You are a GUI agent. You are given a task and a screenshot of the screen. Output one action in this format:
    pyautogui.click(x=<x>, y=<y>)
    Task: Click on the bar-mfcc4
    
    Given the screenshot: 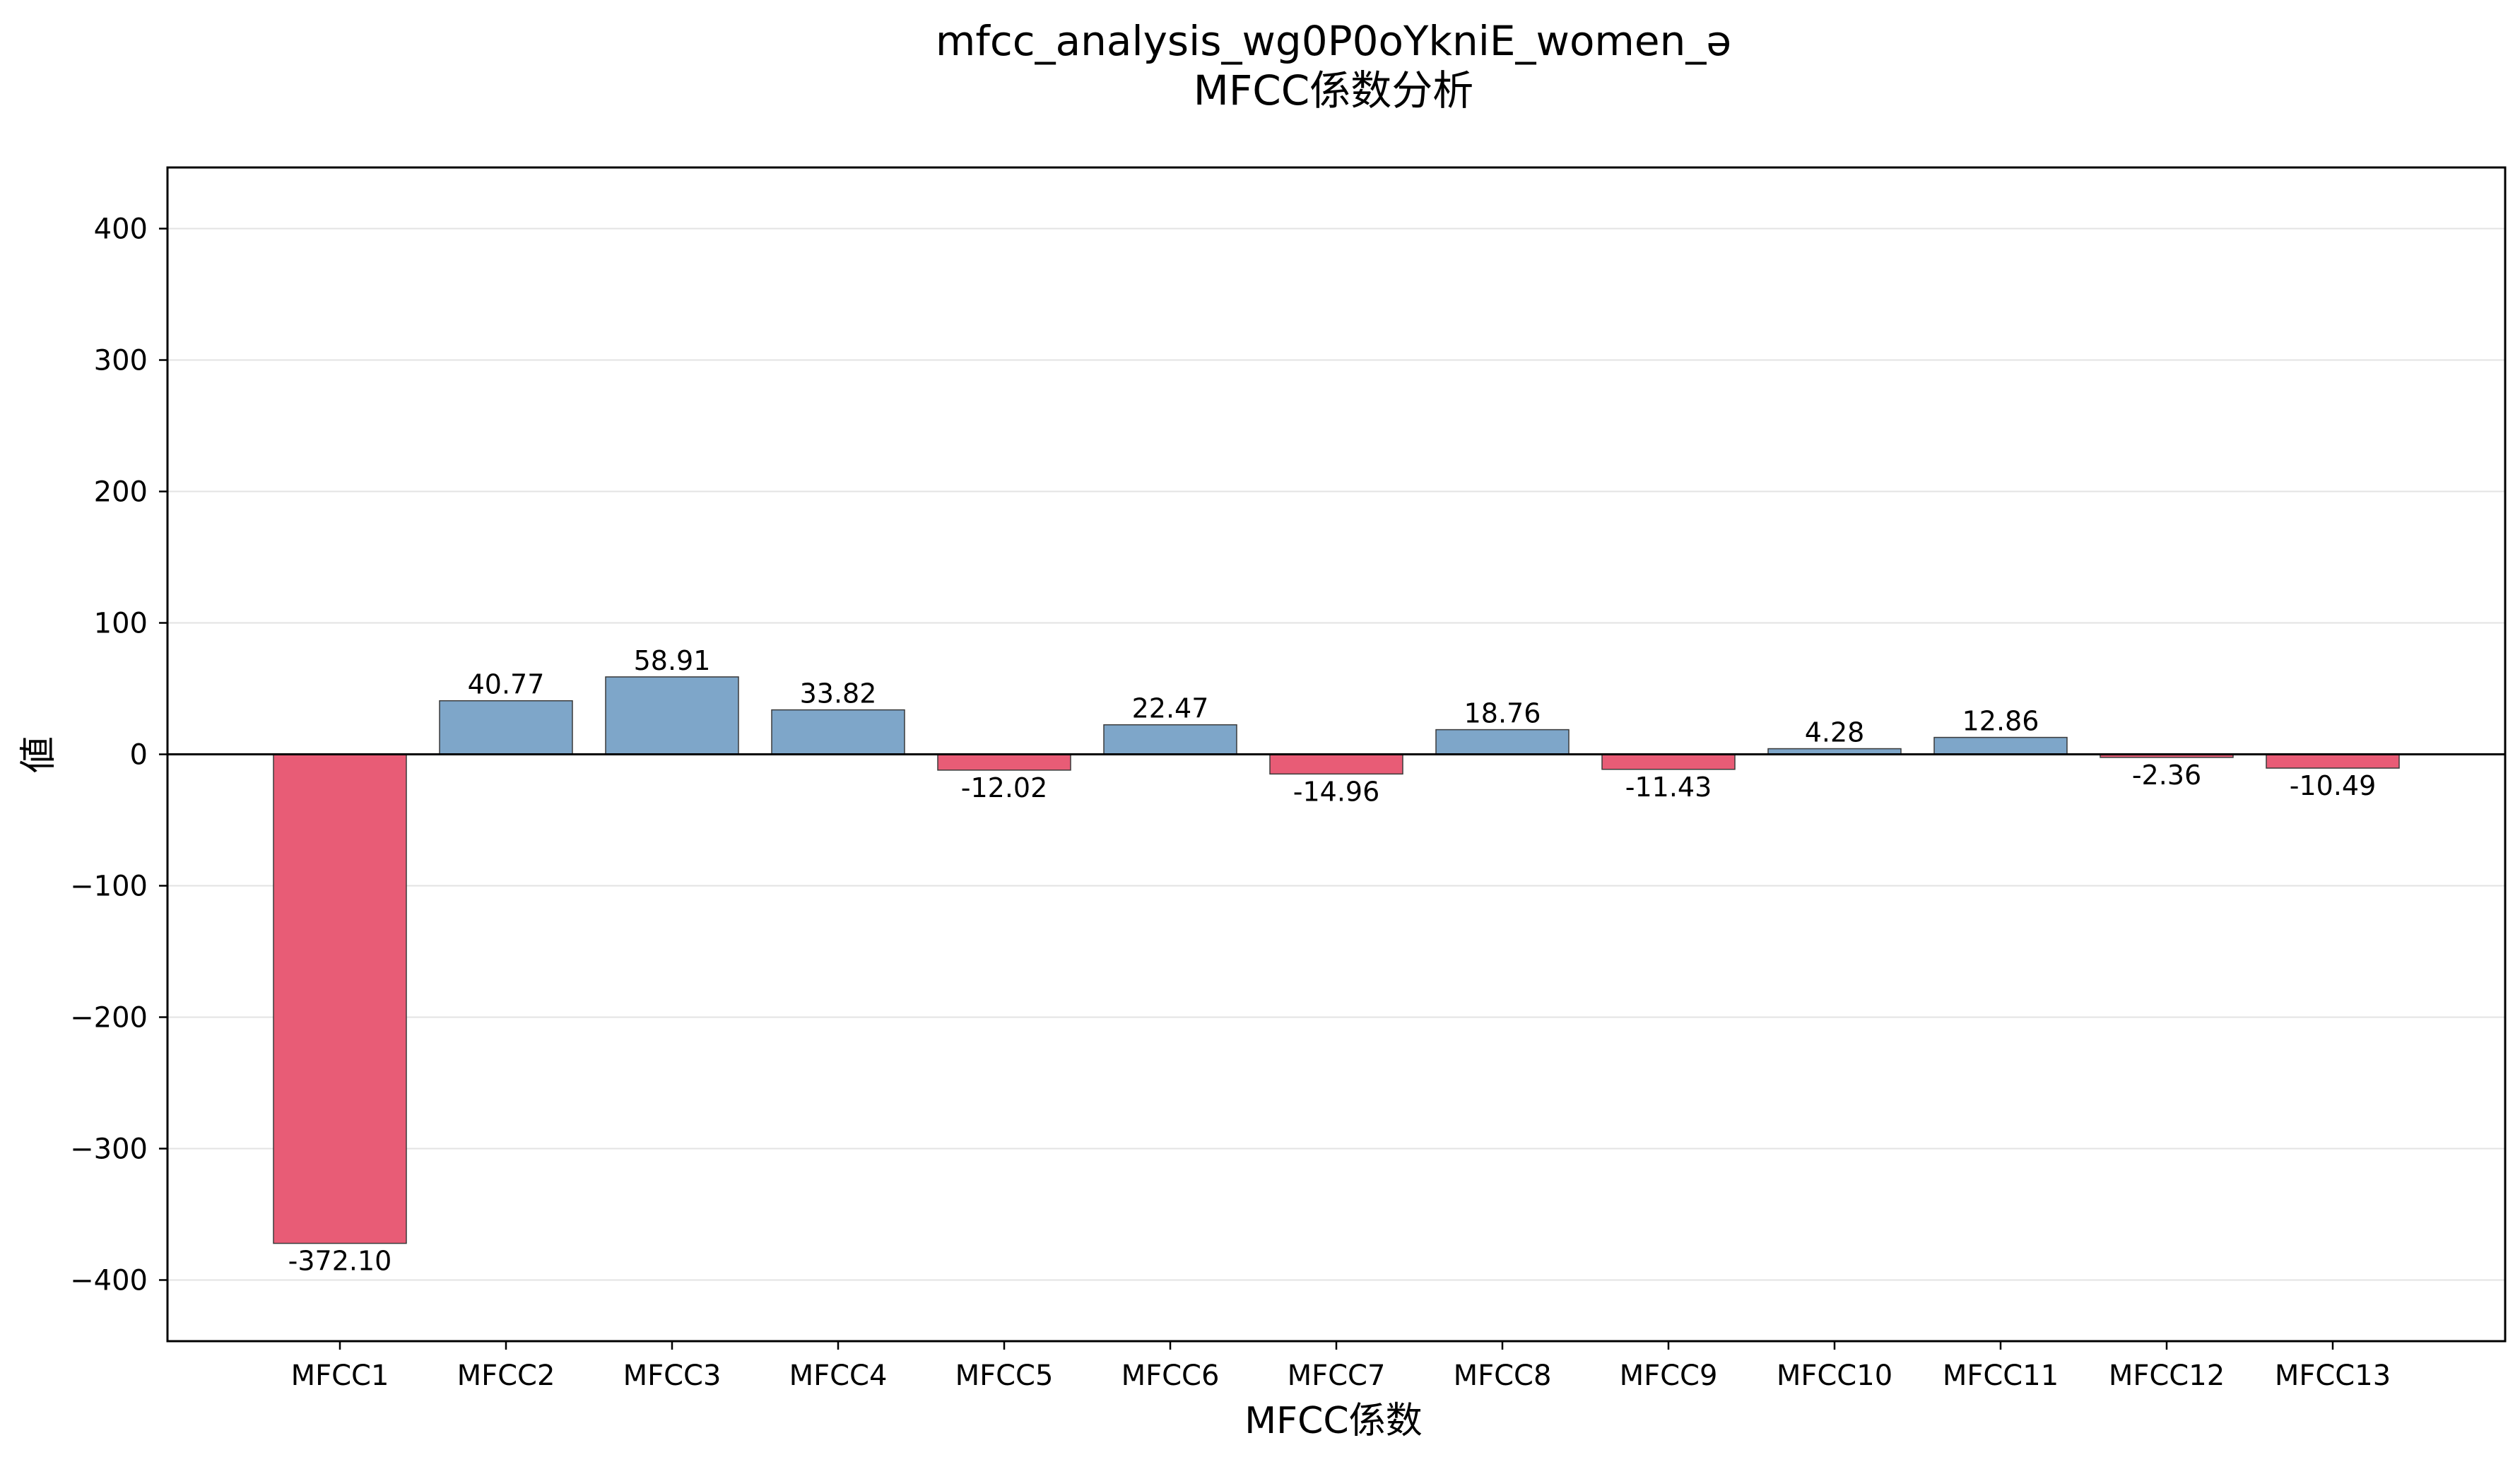 What is the action you would take?
    pyautogui.click(x=838, y=732)
    